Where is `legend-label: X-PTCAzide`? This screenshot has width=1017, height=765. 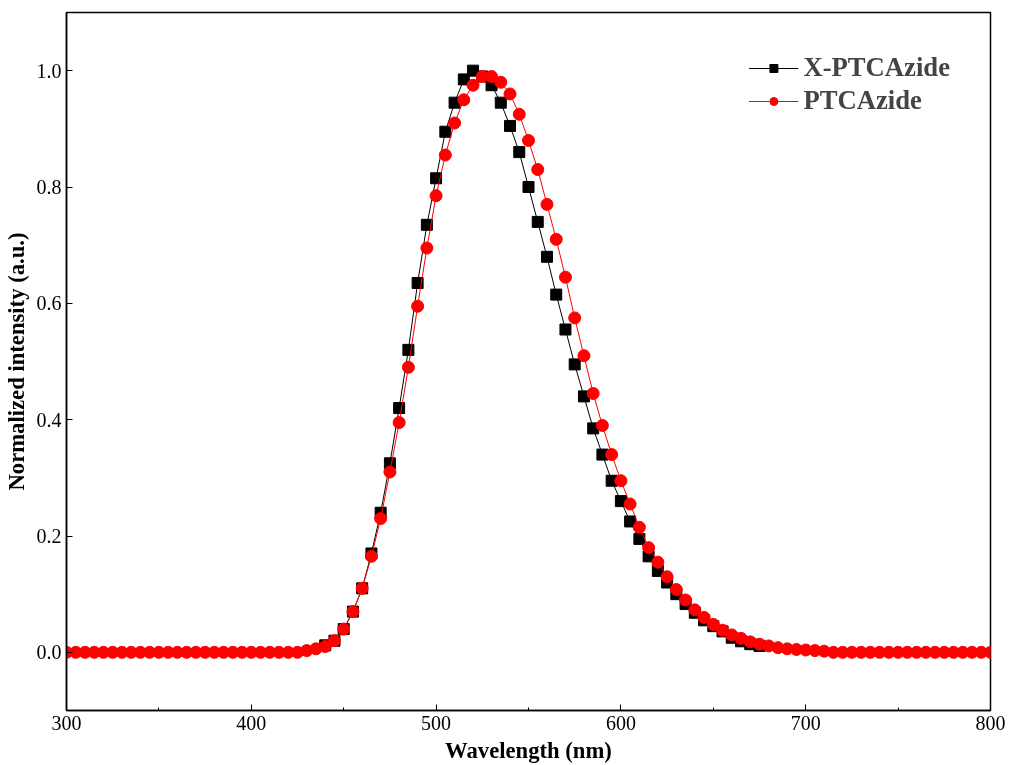
legend-label: X-PTCAzide is located at coordinates (876, 67).